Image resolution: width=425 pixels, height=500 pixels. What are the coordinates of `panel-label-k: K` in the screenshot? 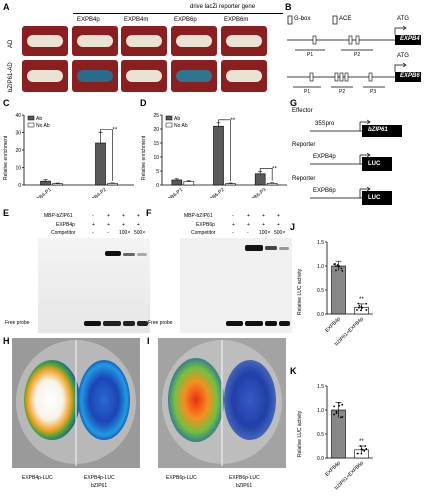 It's located at (293, 371).